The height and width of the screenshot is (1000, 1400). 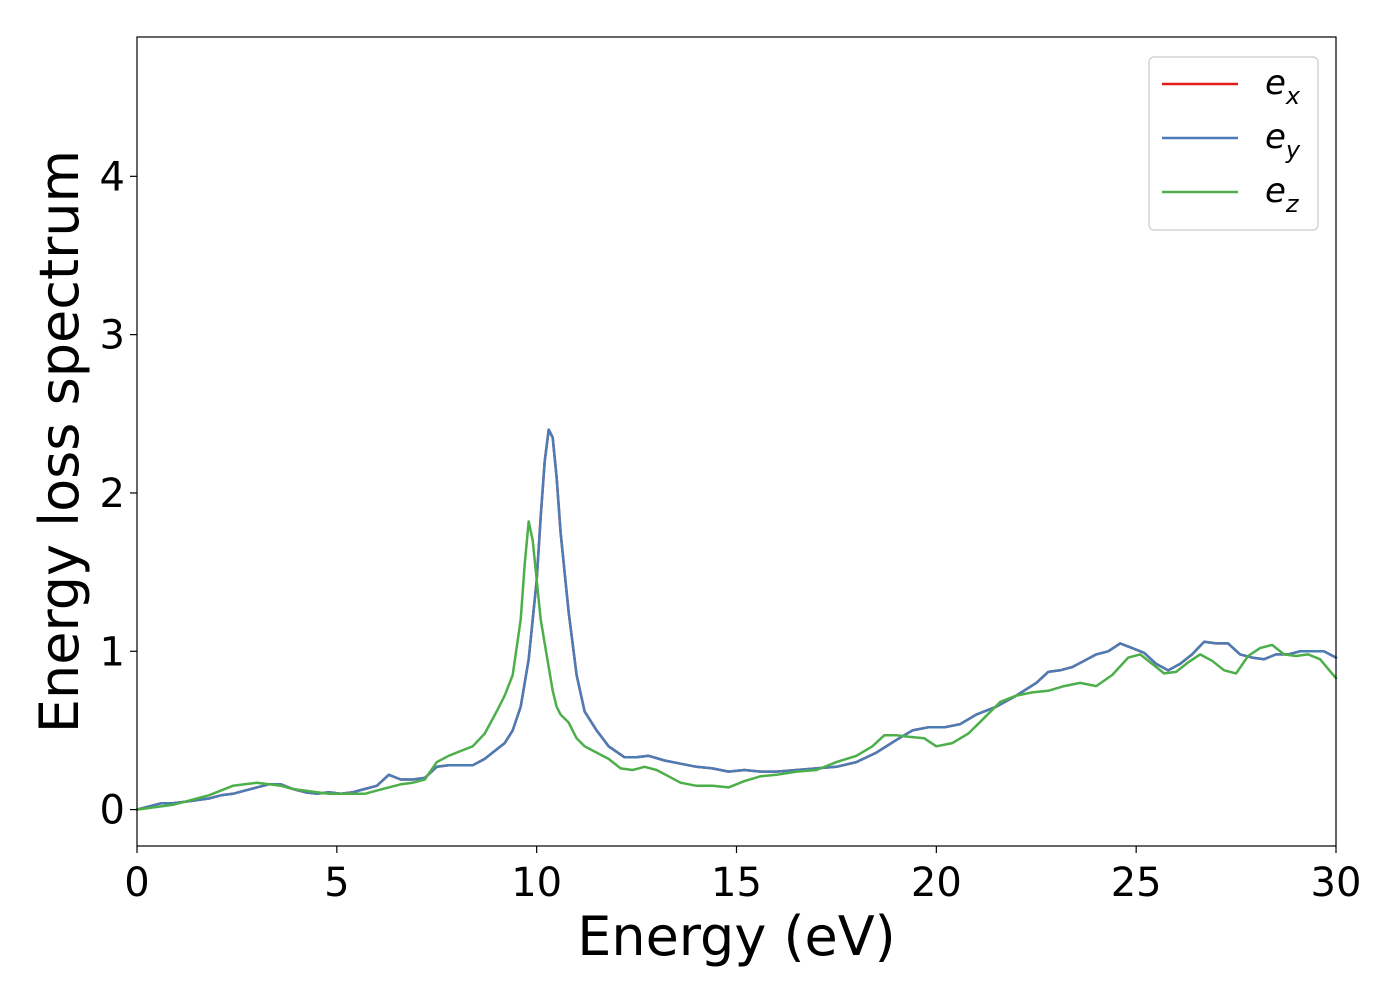 I want to click on x-tick-label: 0, so click(x=136, y=883).